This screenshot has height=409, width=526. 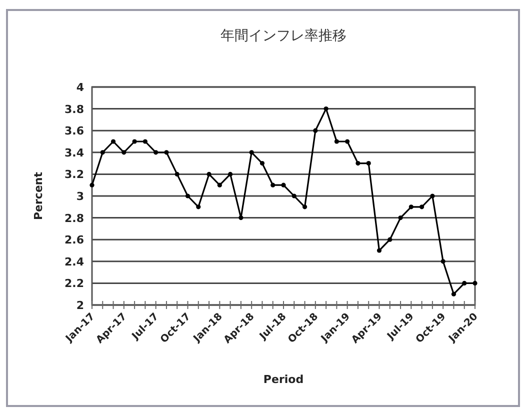 What do you see at coordinates (283, 379) in the screenshot?
I see `x-axis-title: Period` at bounding box center [283, 379].